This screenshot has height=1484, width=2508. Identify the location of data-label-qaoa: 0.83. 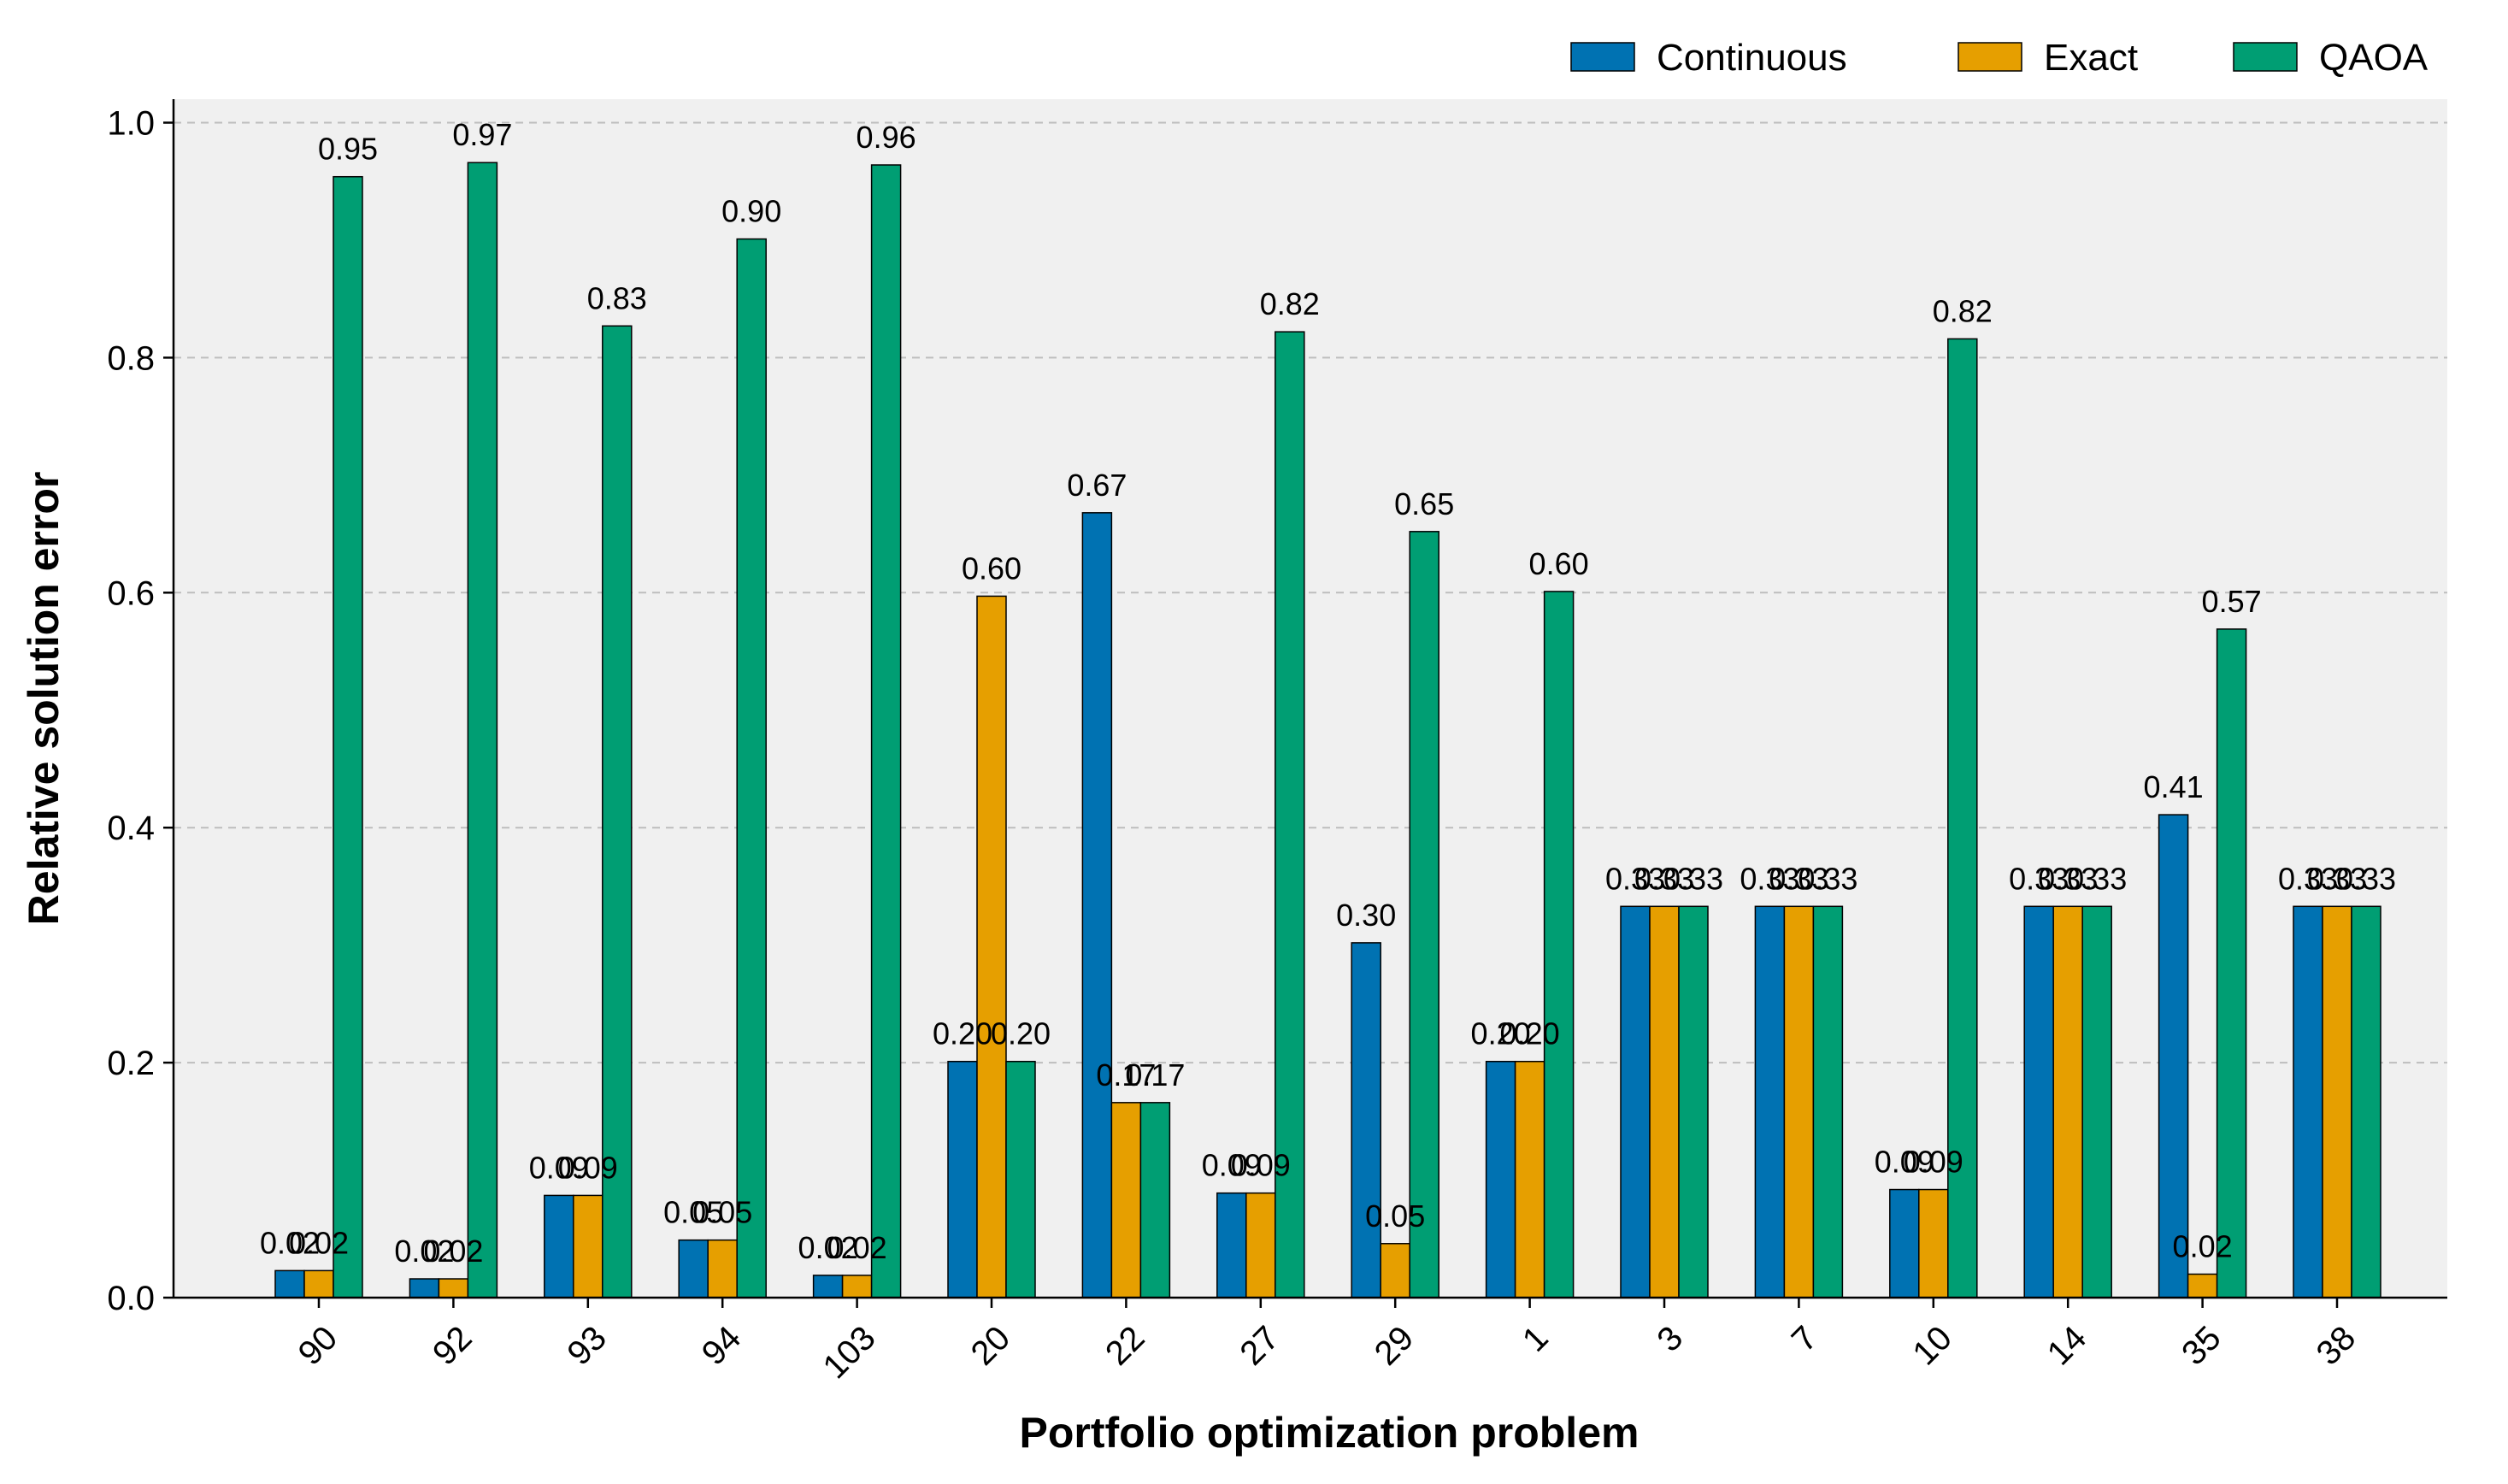
(617, 297).